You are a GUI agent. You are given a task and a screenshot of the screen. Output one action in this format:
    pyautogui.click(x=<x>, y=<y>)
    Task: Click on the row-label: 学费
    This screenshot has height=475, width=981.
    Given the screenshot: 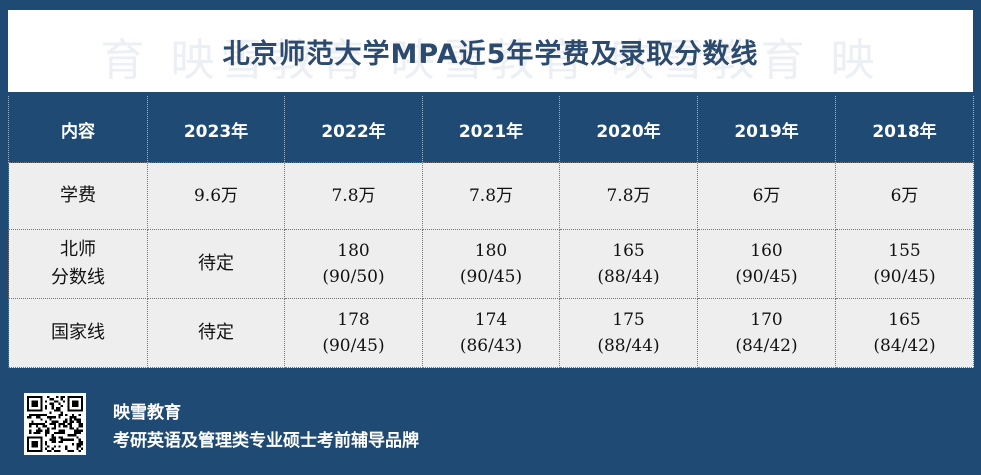 What is the action you would take?
    pyautogui.click(x=78, y=196)
    